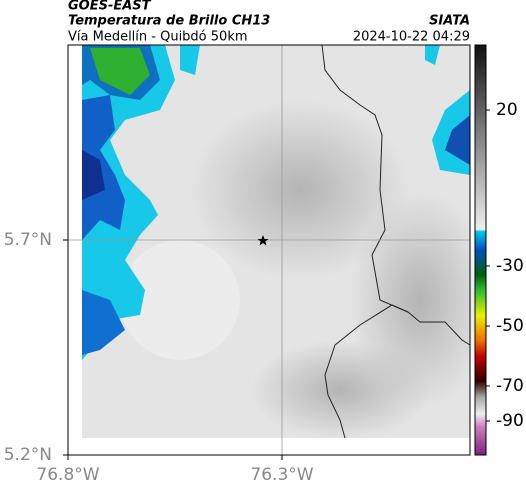 This screenshot has width=526, height=491. I want to click on lon-label: 76.3°W, so click(281, 475).